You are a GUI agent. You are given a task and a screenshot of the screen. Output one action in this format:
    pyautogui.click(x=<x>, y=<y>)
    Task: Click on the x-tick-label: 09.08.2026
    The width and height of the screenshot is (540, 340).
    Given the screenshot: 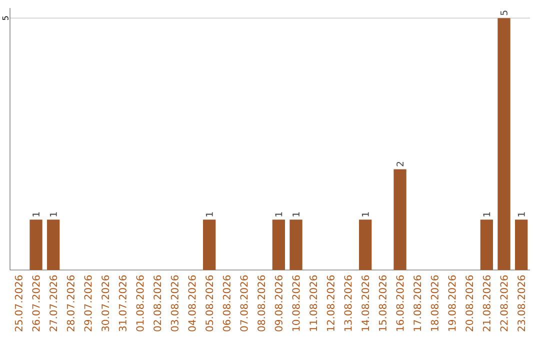 What is the action you would take?
    pyautogui.click(x=278, y=303)
    